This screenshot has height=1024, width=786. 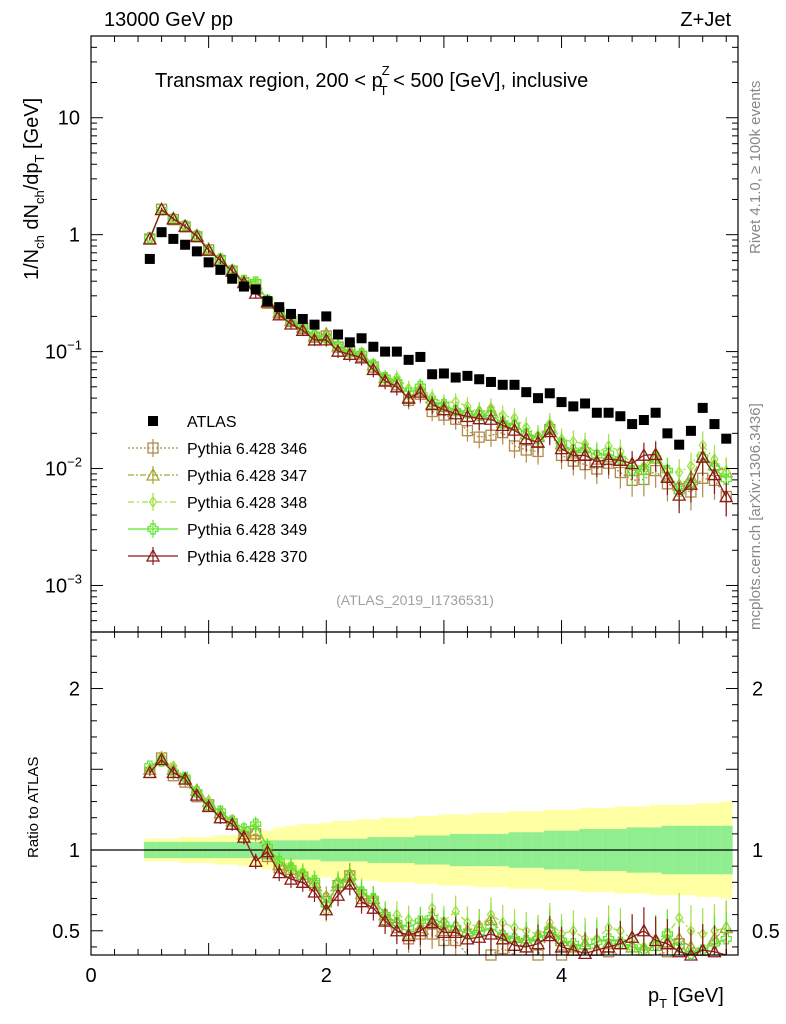 I want to click on xlabel-unit: [GeV], so click(x=695, y=996).